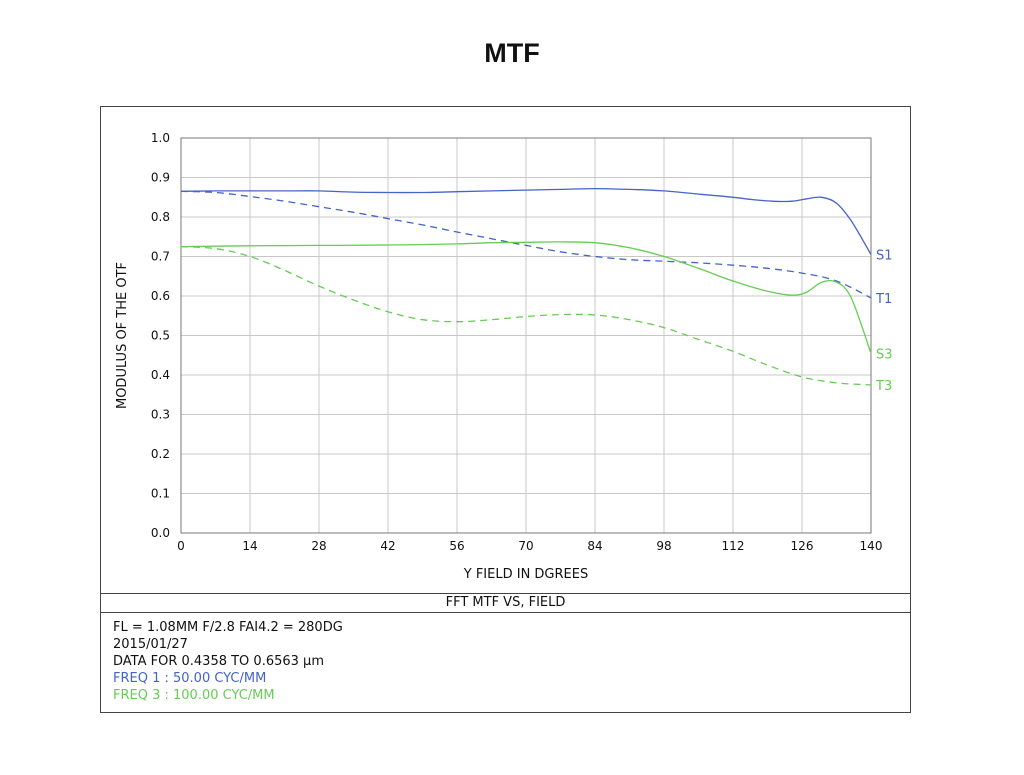  Describe the element at coordinates (160, 533) in the screenshot. I see `y-tick-label: 0.0` at that location.